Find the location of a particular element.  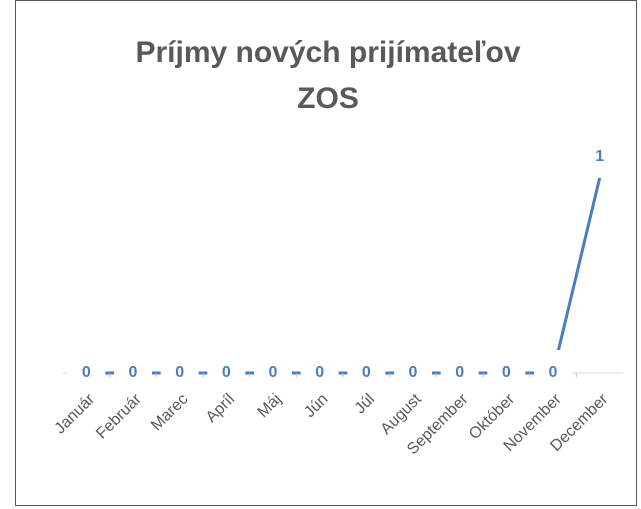

data-label: 1 is located at coordinates (599, 156).